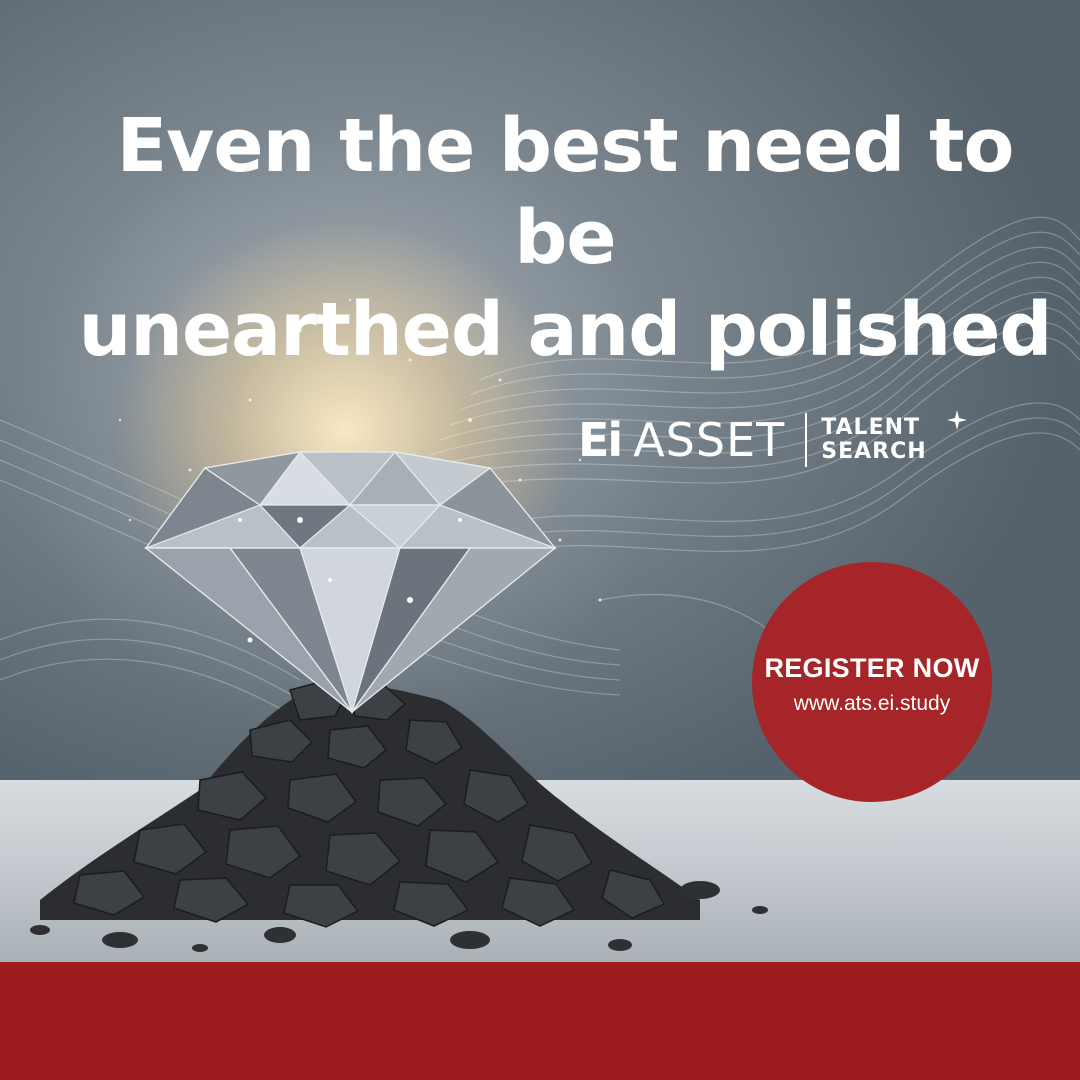 Image resolution: width=1080 pixels, height=1080 pixels. Describe the element at coordinates (540, 1021) in the screenshot. I see `footer-bar` at that location.